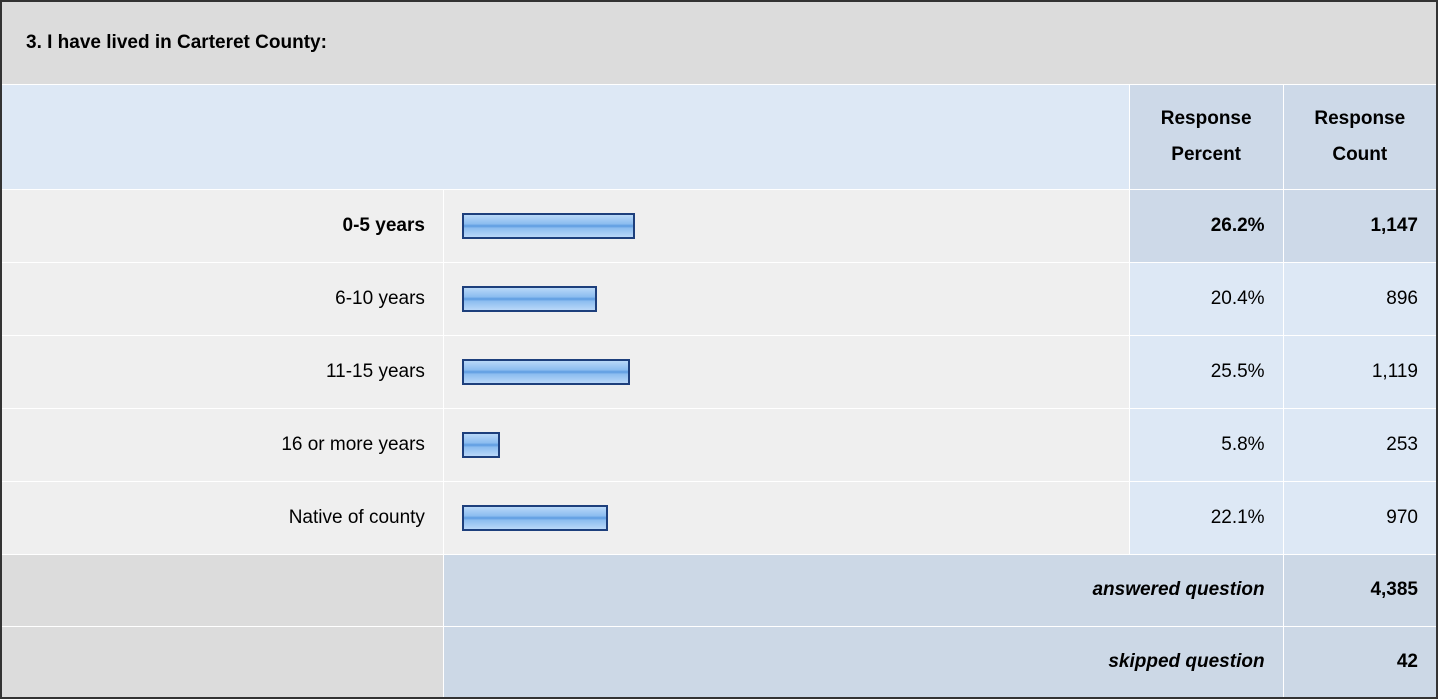 Image resolution: width=1438 pixels, height=699 pixels. What do you see at coordinates (565, 136) in the screenshot?
I see `header-blank` at bounding box center [565, 136].